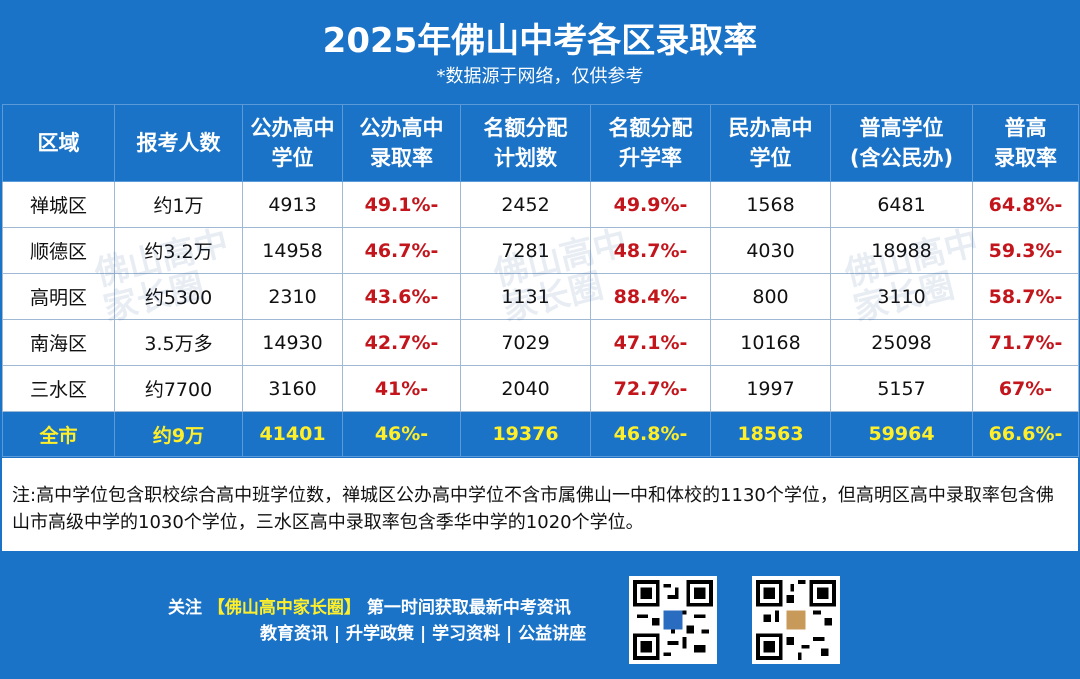 This screenshot has width=1080, height=679. What do you see at coordinates (770, 434) in the screenshot?
I see `total-cell: 18563` at bounding box center [770, 434].